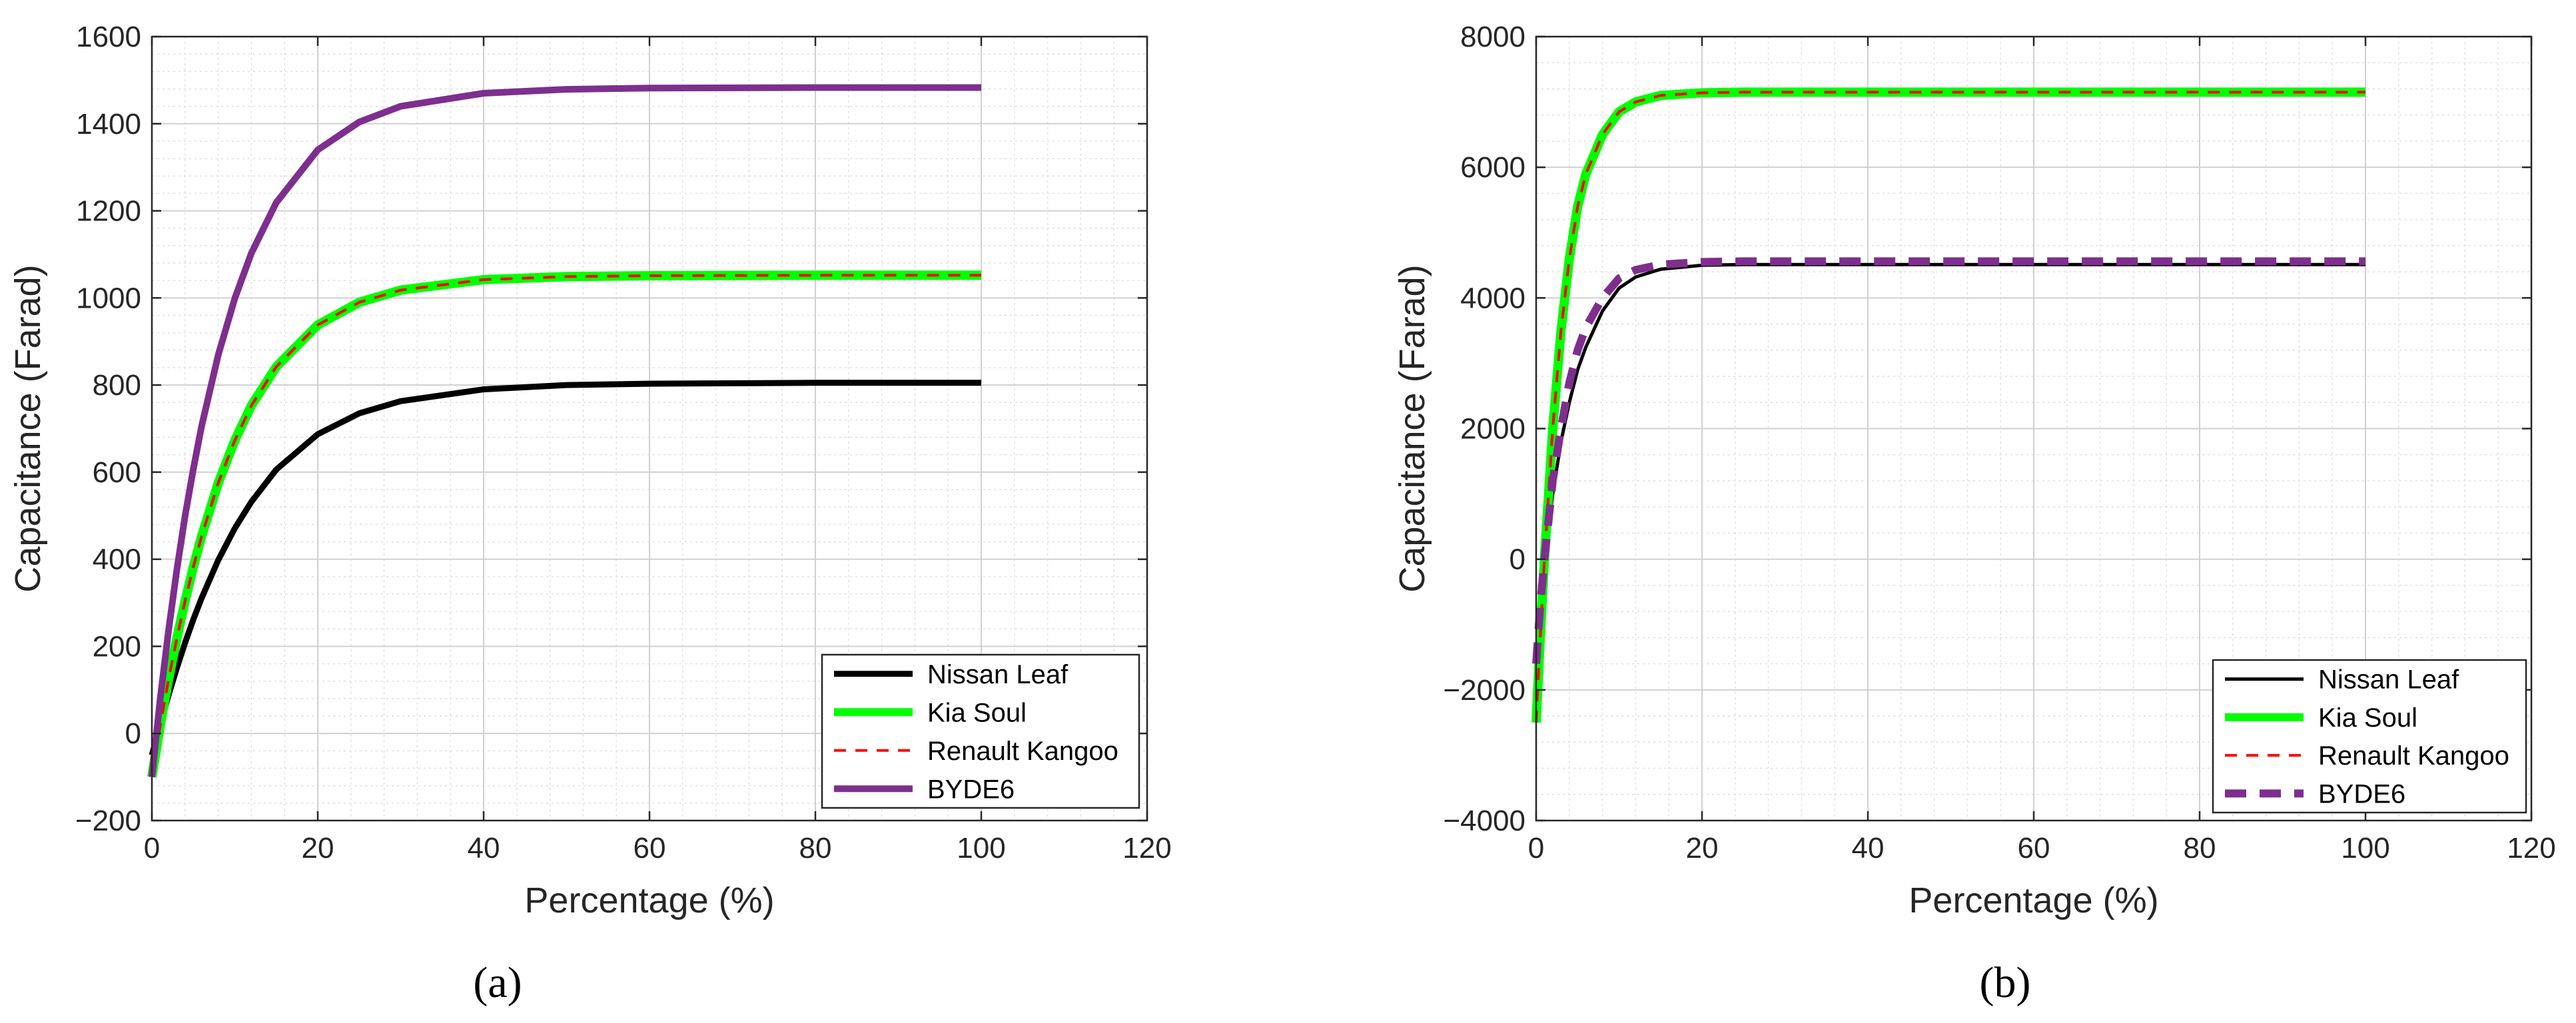  What do you see at coordinates (1484, 821) in the screenshot?
I see `y-tick-label: −4000` at bounding box center [1484, 821].